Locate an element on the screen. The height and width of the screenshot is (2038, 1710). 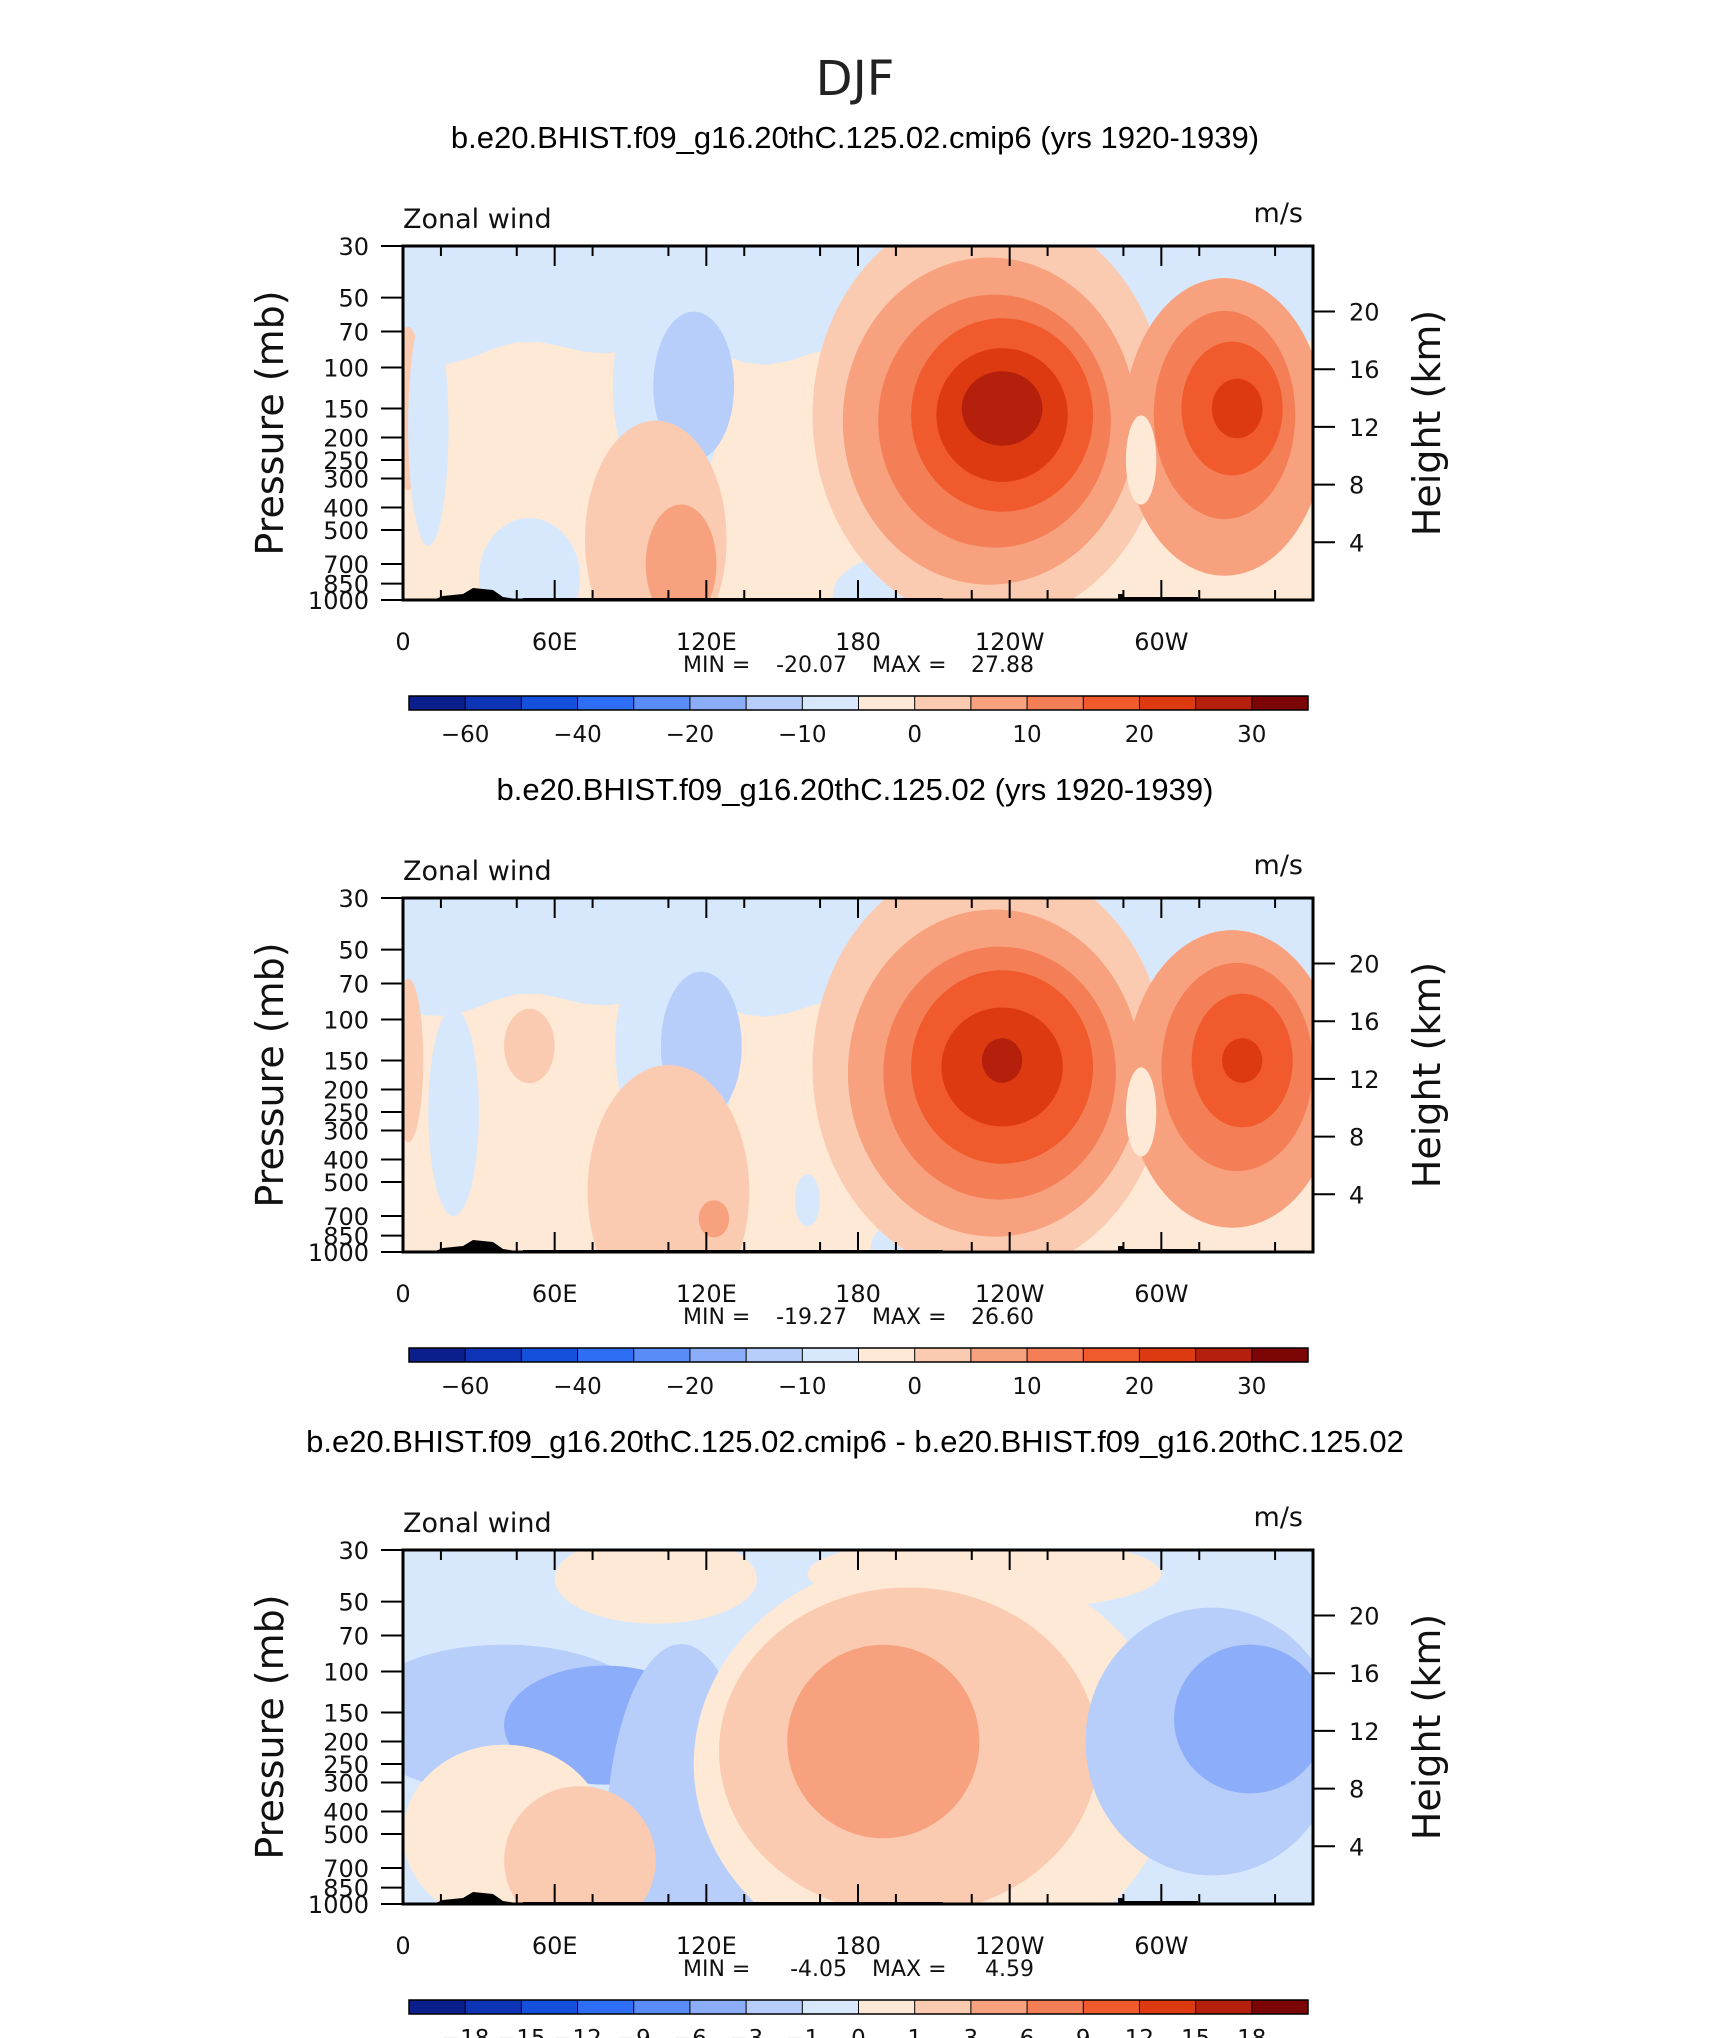
y-tick-label: 200 is located at coordinates (346, 1743).